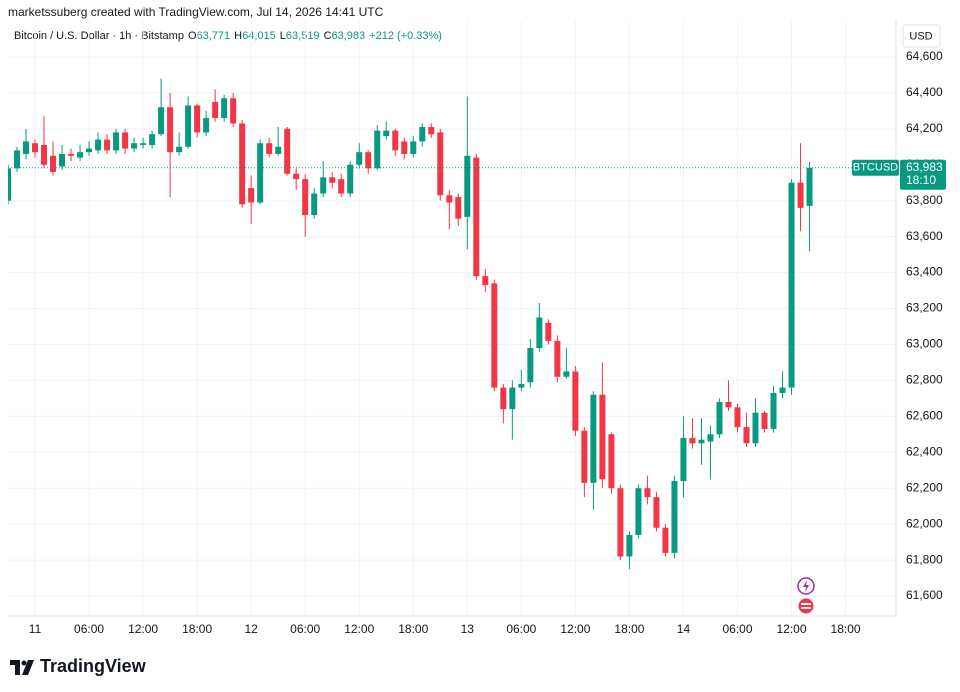  Describe the element at coordinates (924, 272) in the screenshot. I see `y-tick-label: 63,400` at that location.